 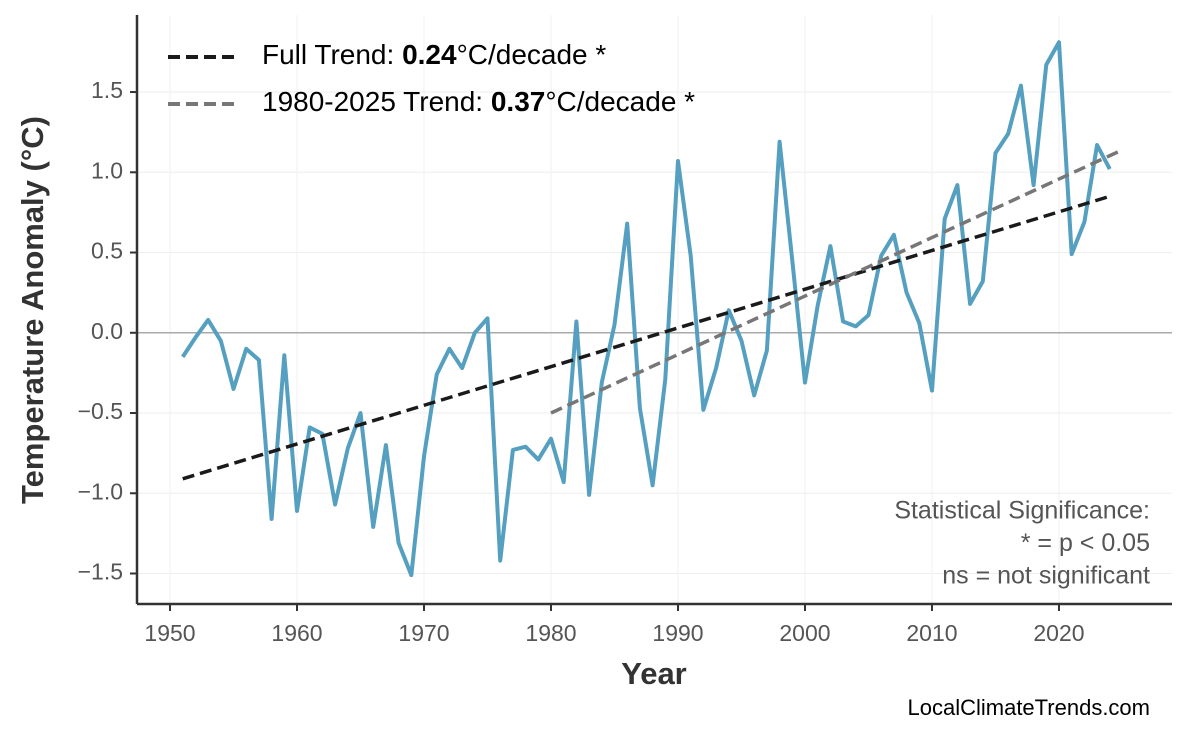 I want to click on x-tick-label: 1980, so click(x=550, y=633).